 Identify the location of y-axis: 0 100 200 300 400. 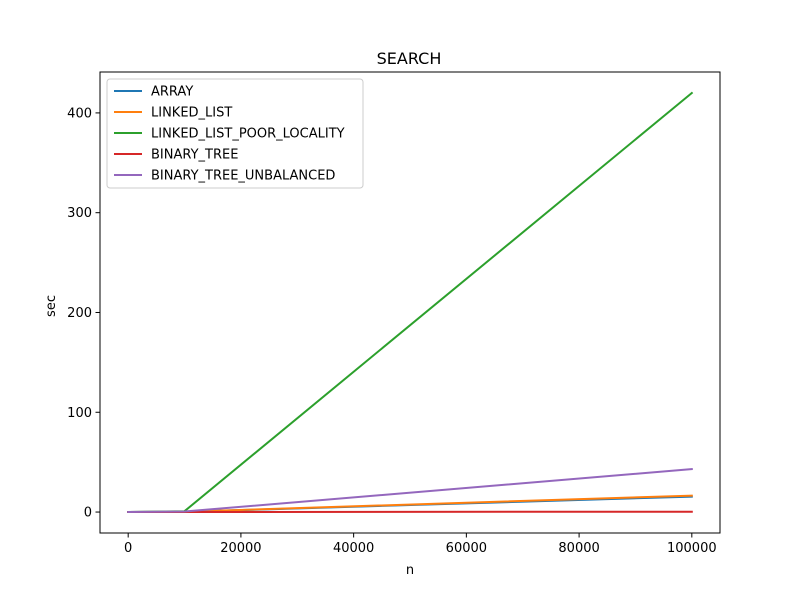
(83, 313).